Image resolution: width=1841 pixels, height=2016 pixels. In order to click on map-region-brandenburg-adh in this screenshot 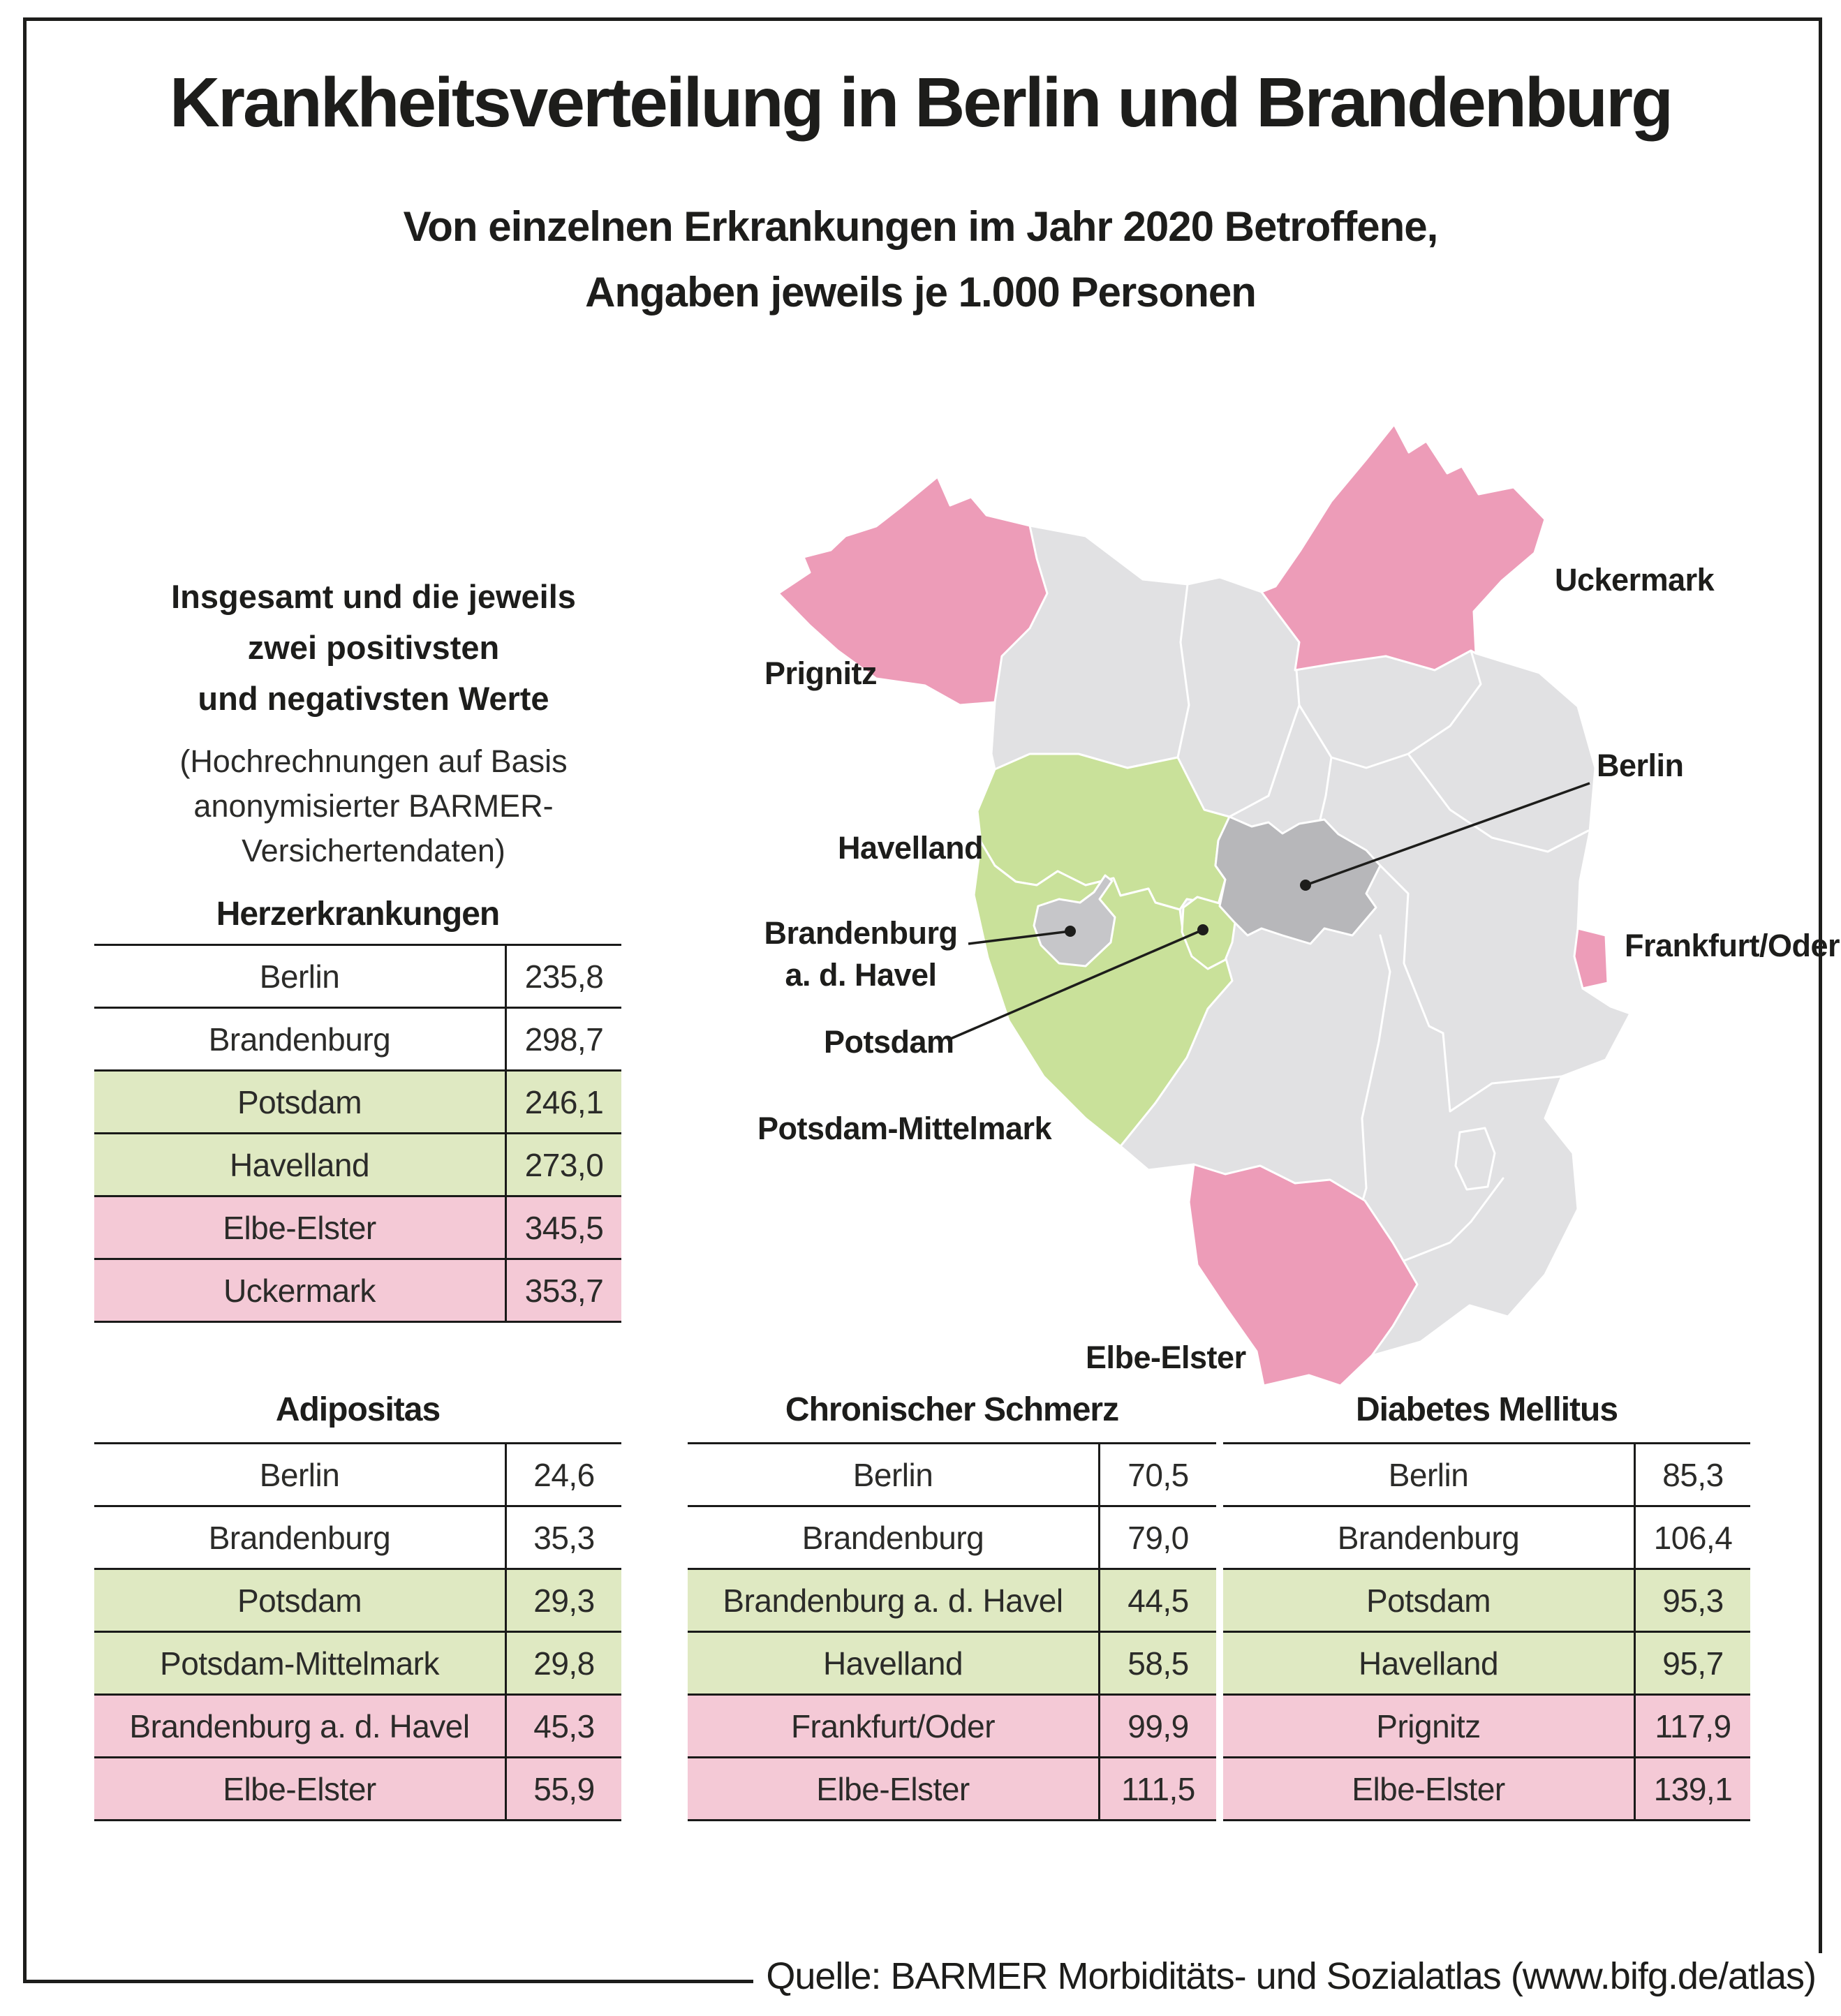, I will do `click(1074, 921)`.